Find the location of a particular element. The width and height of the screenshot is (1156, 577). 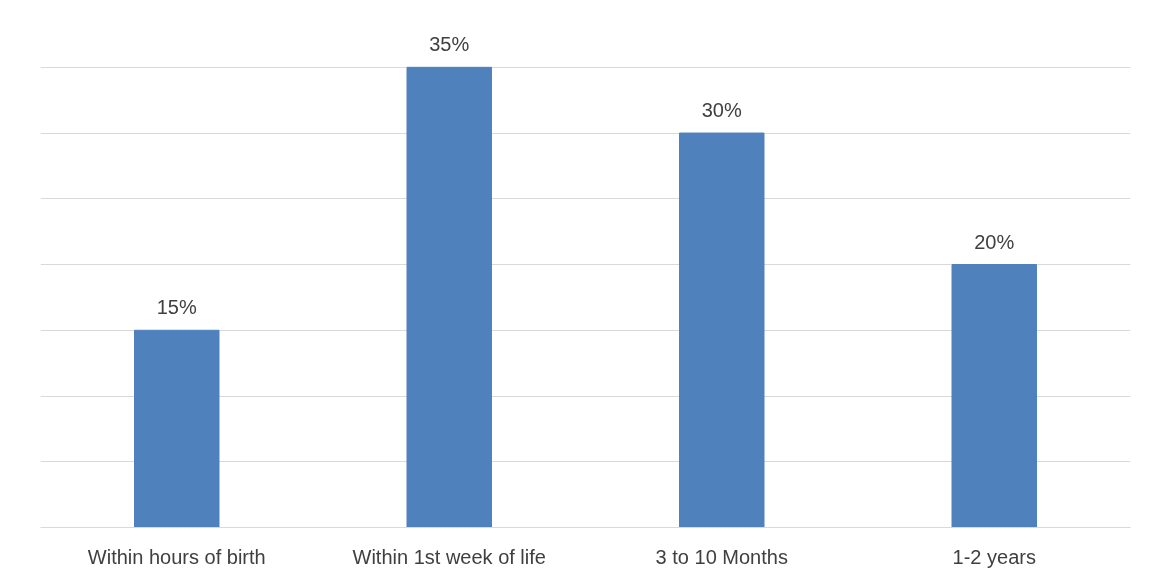

data-label: 30% is located at coordinates (721, 110).